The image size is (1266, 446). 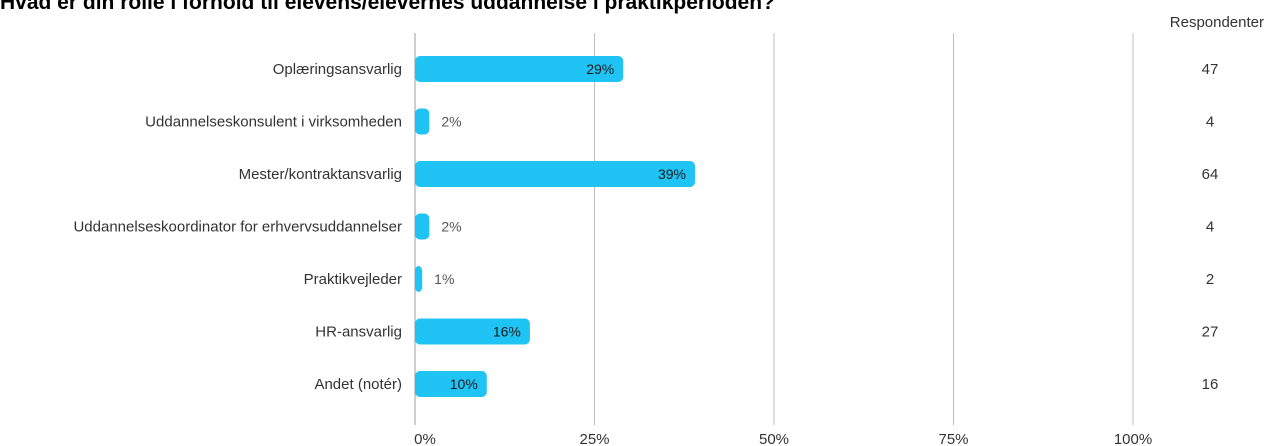 What do you see at coordinates (425, 438) in the screenshot?
I see `x-tick-label: 0%` at bounding box center [425, 438].